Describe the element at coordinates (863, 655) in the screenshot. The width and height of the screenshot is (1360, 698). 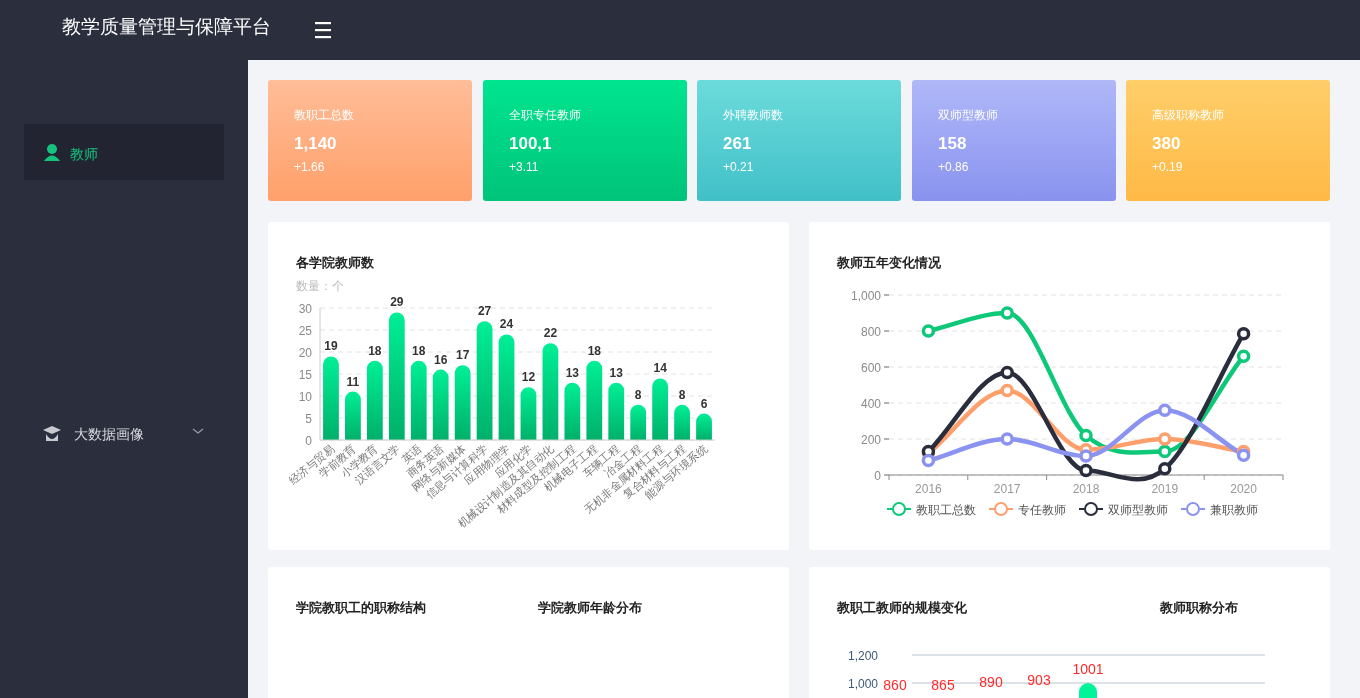
I see `text: 1,200` at that location.